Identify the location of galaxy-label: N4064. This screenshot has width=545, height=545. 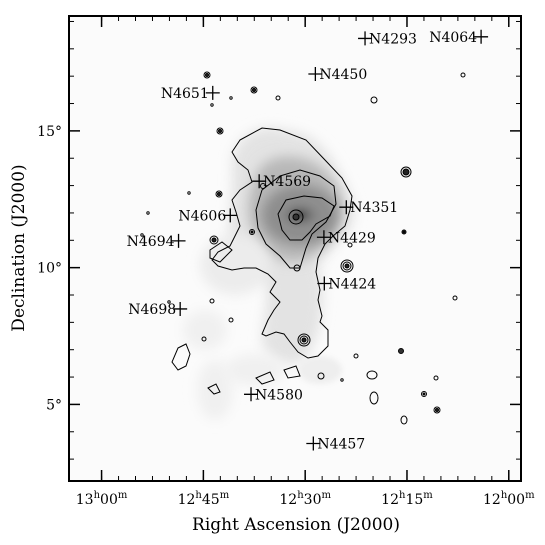
(453, 38).